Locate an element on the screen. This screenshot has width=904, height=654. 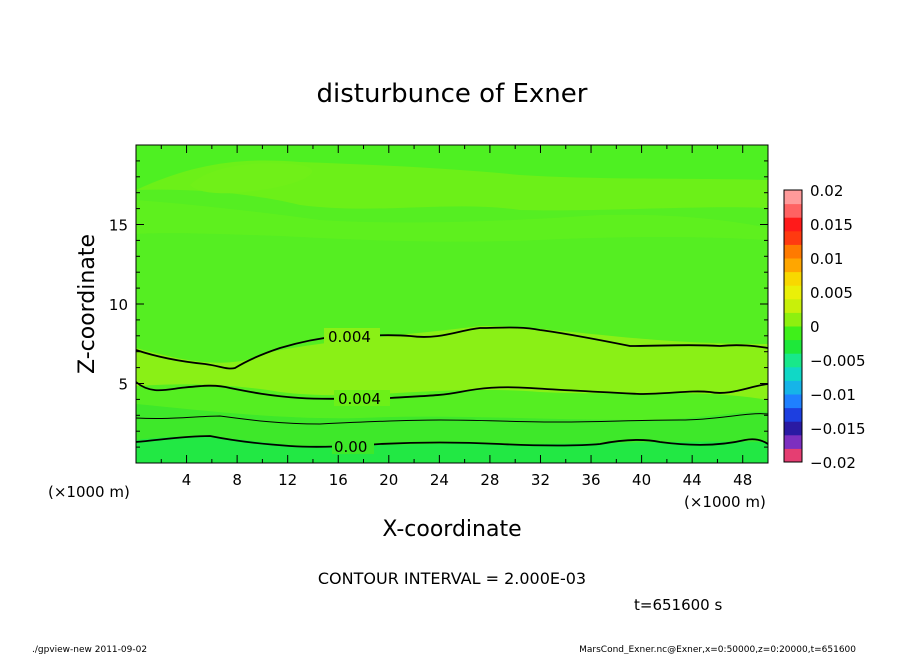
contour-label-1: 0.004 is located at coordinates (349, 337).